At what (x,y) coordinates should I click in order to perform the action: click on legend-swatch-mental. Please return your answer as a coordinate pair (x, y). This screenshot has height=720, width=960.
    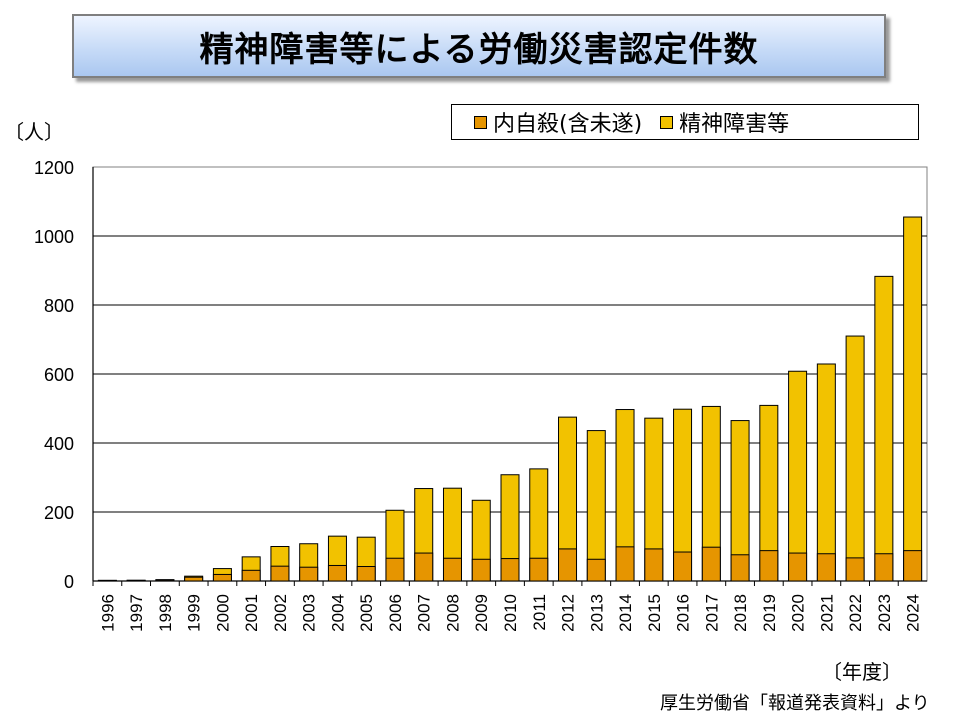
    Looking at the image, I should click on (667, 122).